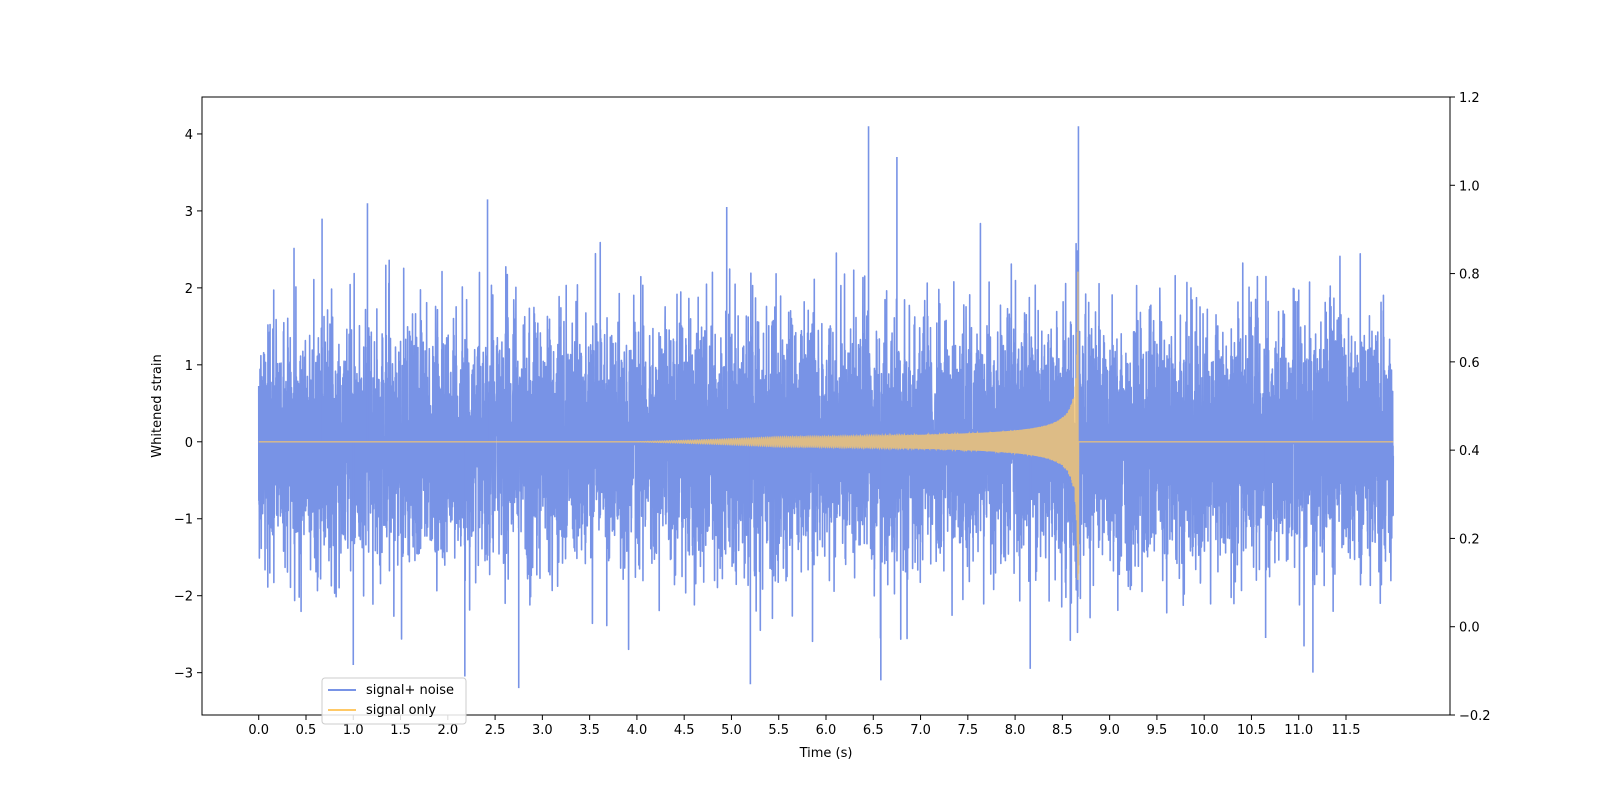  I want to click on x-tick-label: 9.0, so click(1109, 730).